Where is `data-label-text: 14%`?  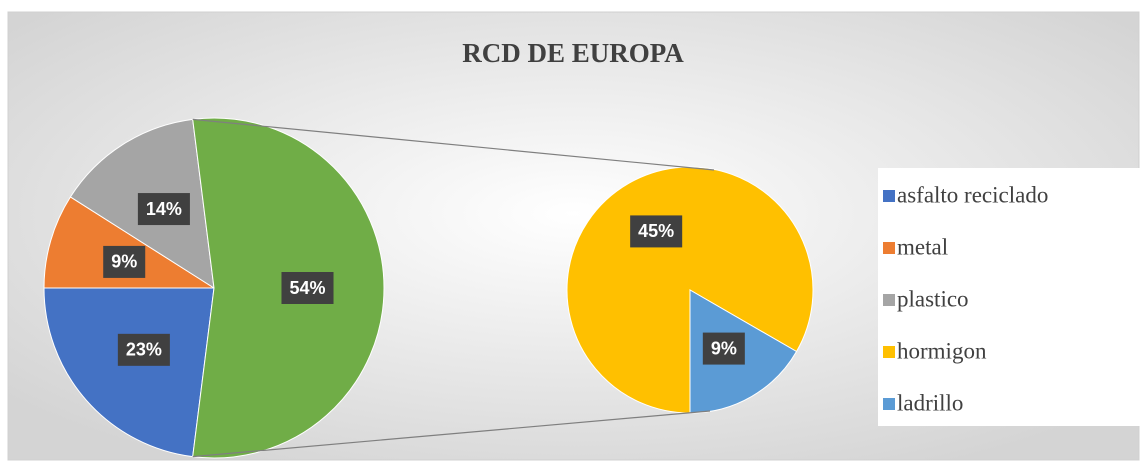 data-label-text: 14% is located at coordinates (164, 209).